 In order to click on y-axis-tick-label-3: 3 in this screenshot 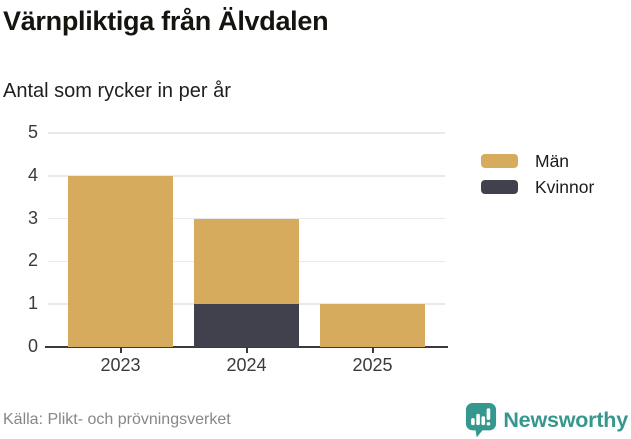, I will do `click(32, 217)`.